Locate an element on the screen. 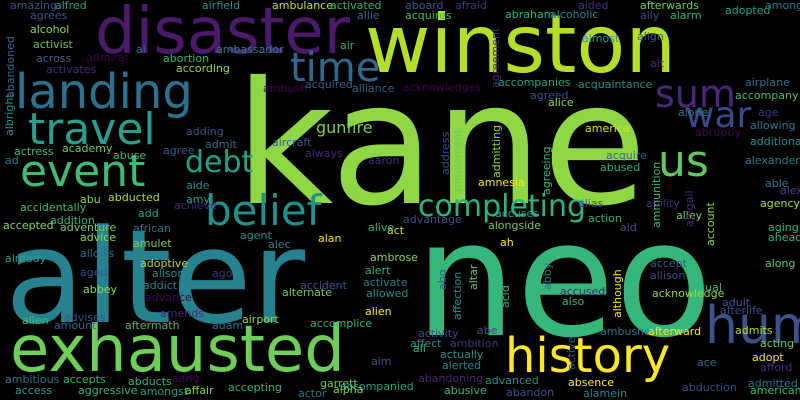 This screenshot has width=800, height=400. word: us is located at coordinates (683, 161).